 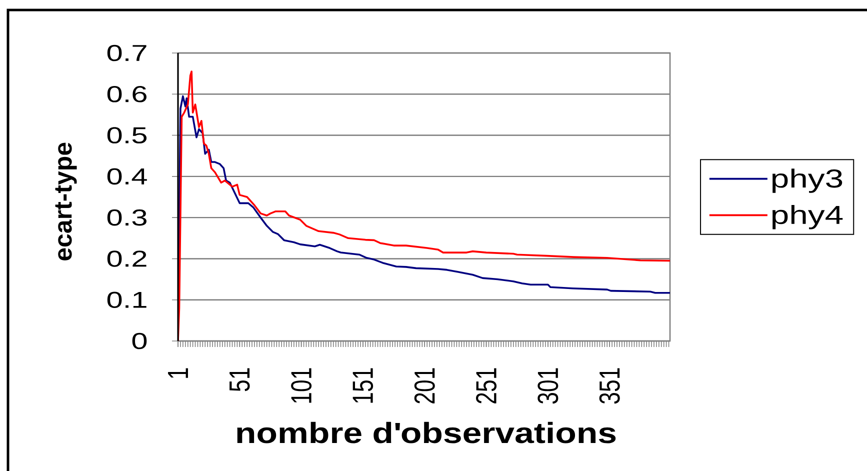 What do you see at coordinates (363, 385) in the screenshot?
I see `x-tick-label: 151` at bounding box center [363, 385].